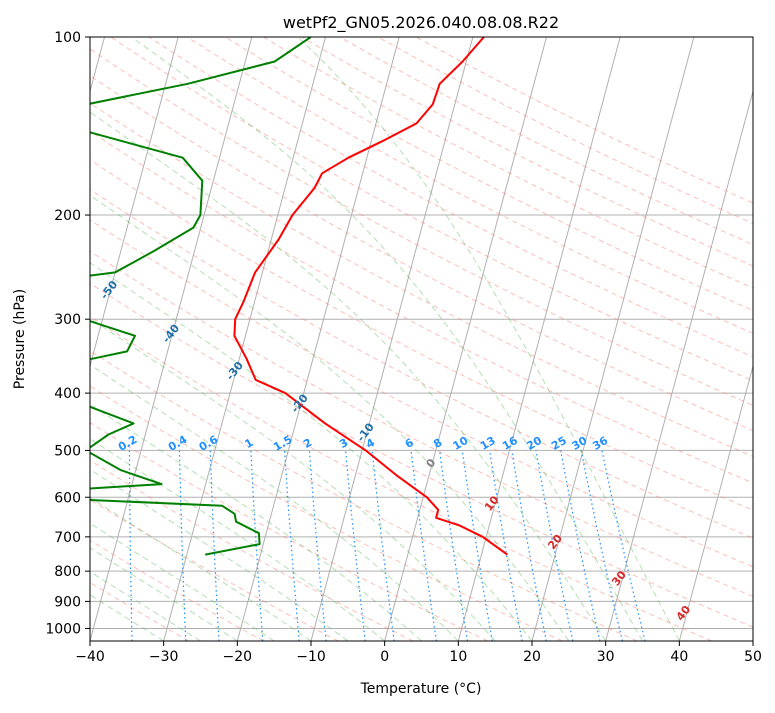  Describe the element at coordinates (67, 38) in the screenshot. I see `y-tick-label: 100` at that location.